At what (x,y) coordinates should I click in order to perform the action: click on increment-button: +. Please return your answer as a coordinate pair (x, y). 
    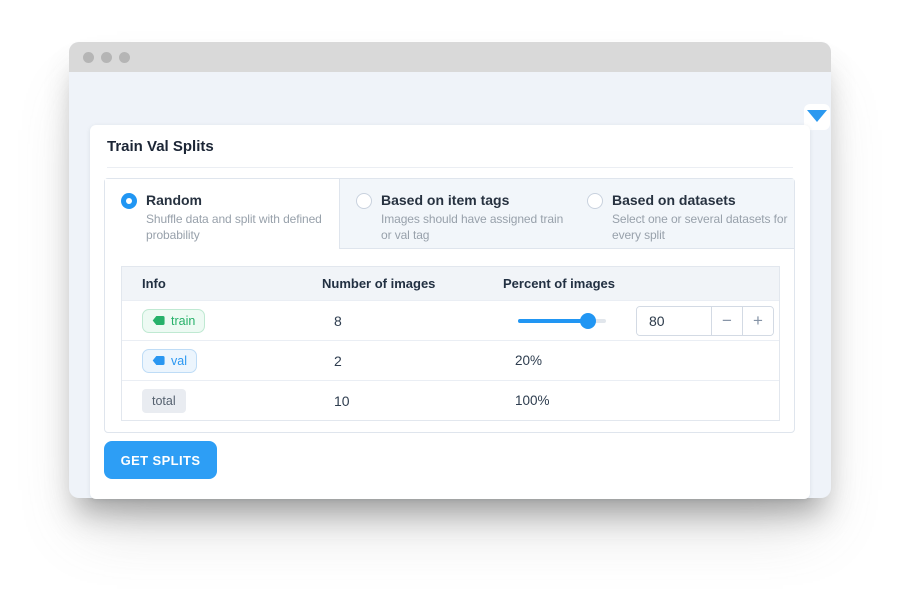
    Looking at the image, I should click on (757, 320).